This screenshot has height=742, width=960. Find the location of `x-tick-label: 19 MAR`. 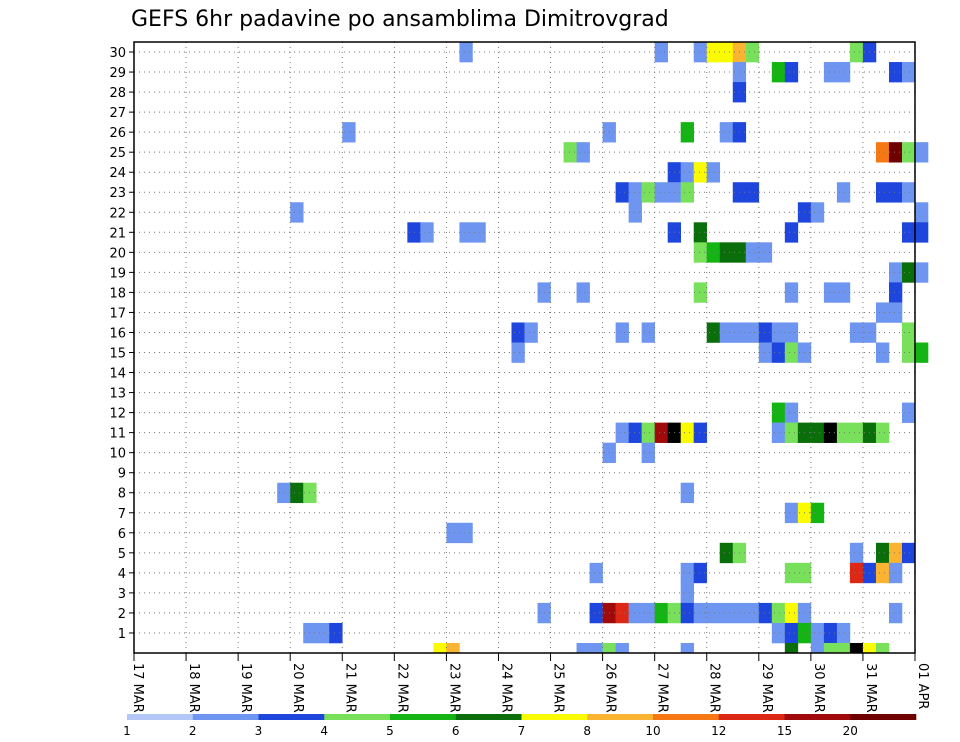

x-tick-label: 19 MAR is located at coordinates (245, 688).